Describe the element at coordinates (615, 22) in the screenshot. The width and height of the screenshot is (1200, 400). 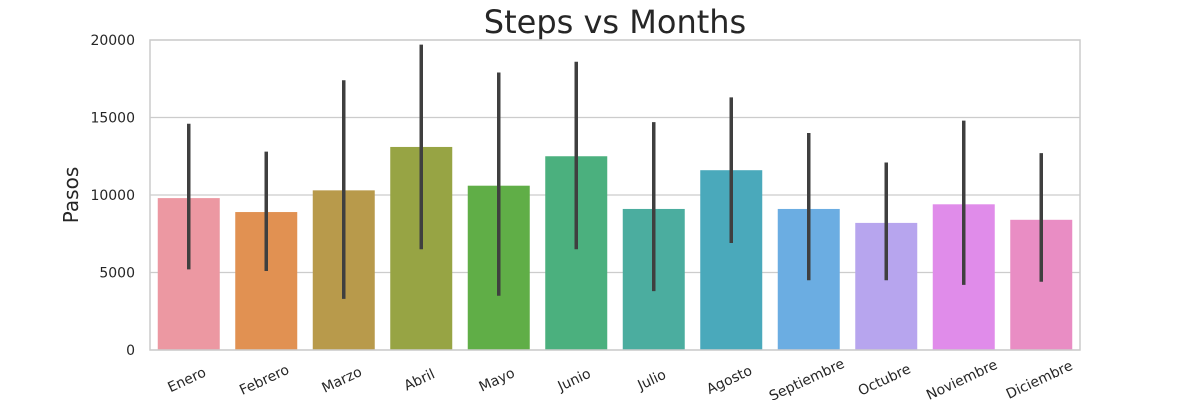
I see `chart-title: Steps vs Months` at that location.